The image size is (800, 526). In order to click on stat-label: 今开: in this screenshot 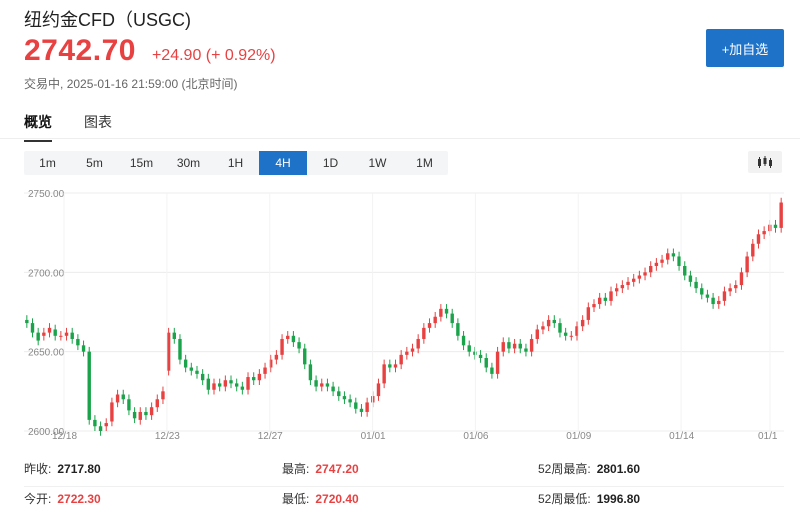, I will do `click(38, 499)`.